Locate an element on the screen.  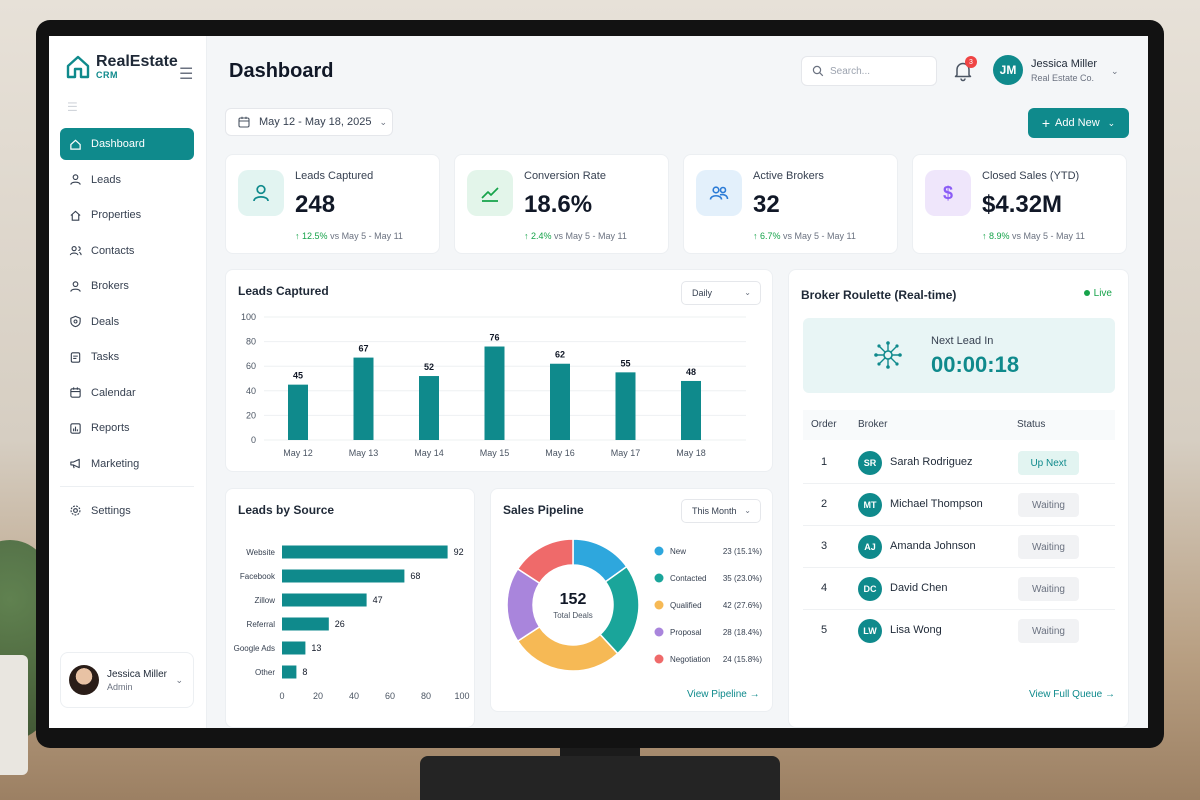
kpi-change: 6.7% is located at coordinates (770, 236).